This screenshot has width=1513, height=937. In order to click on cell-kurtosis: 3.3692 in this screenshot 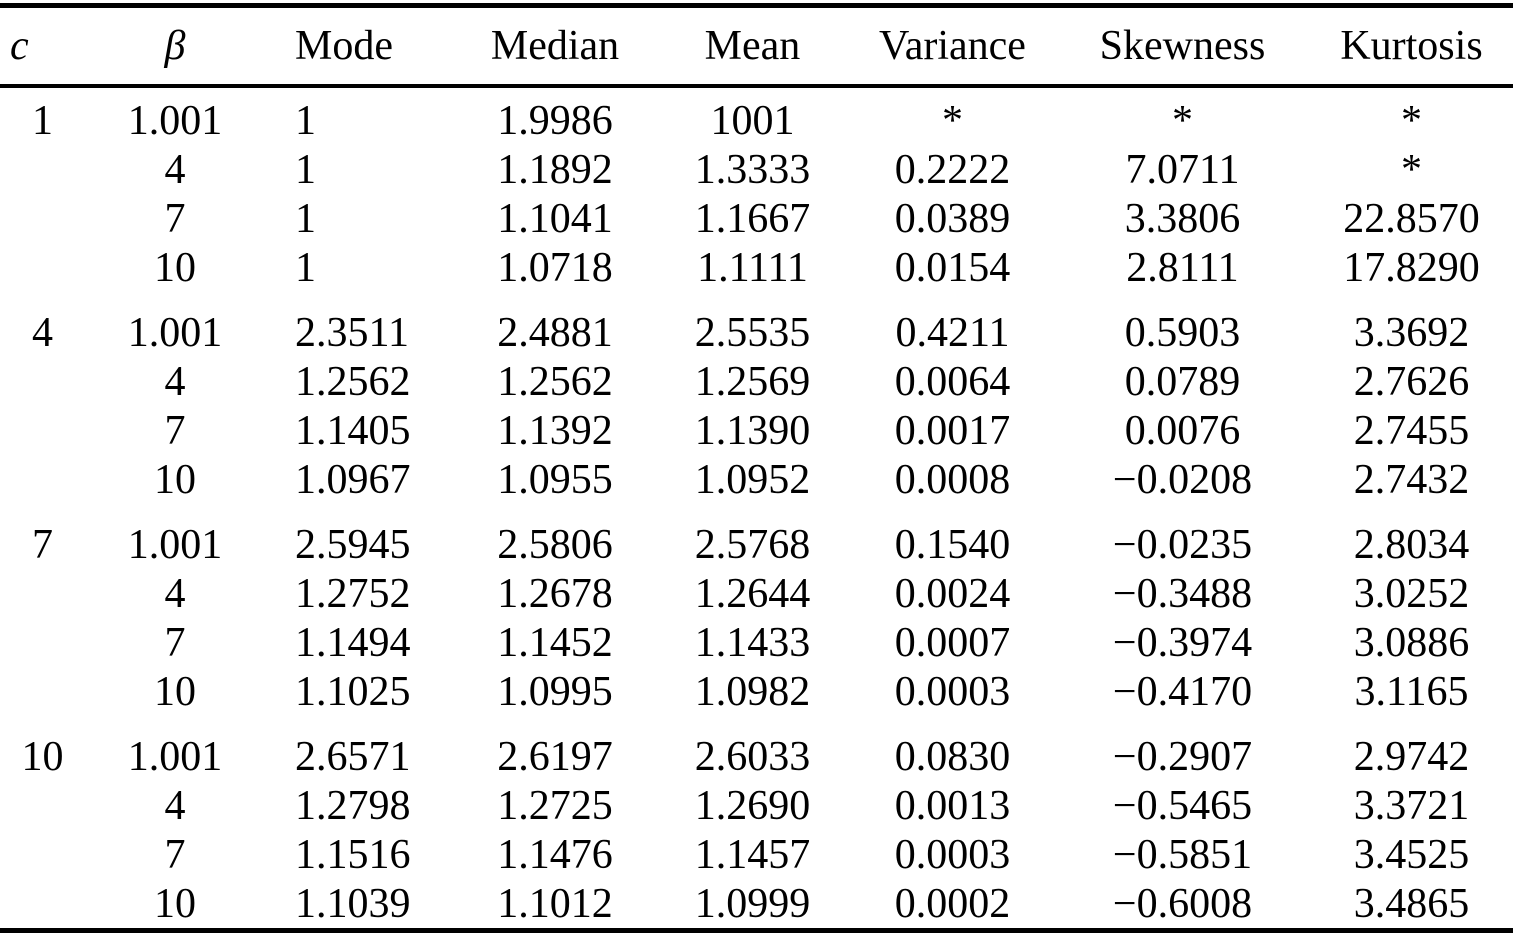, I will do `click(1411, 332)`.